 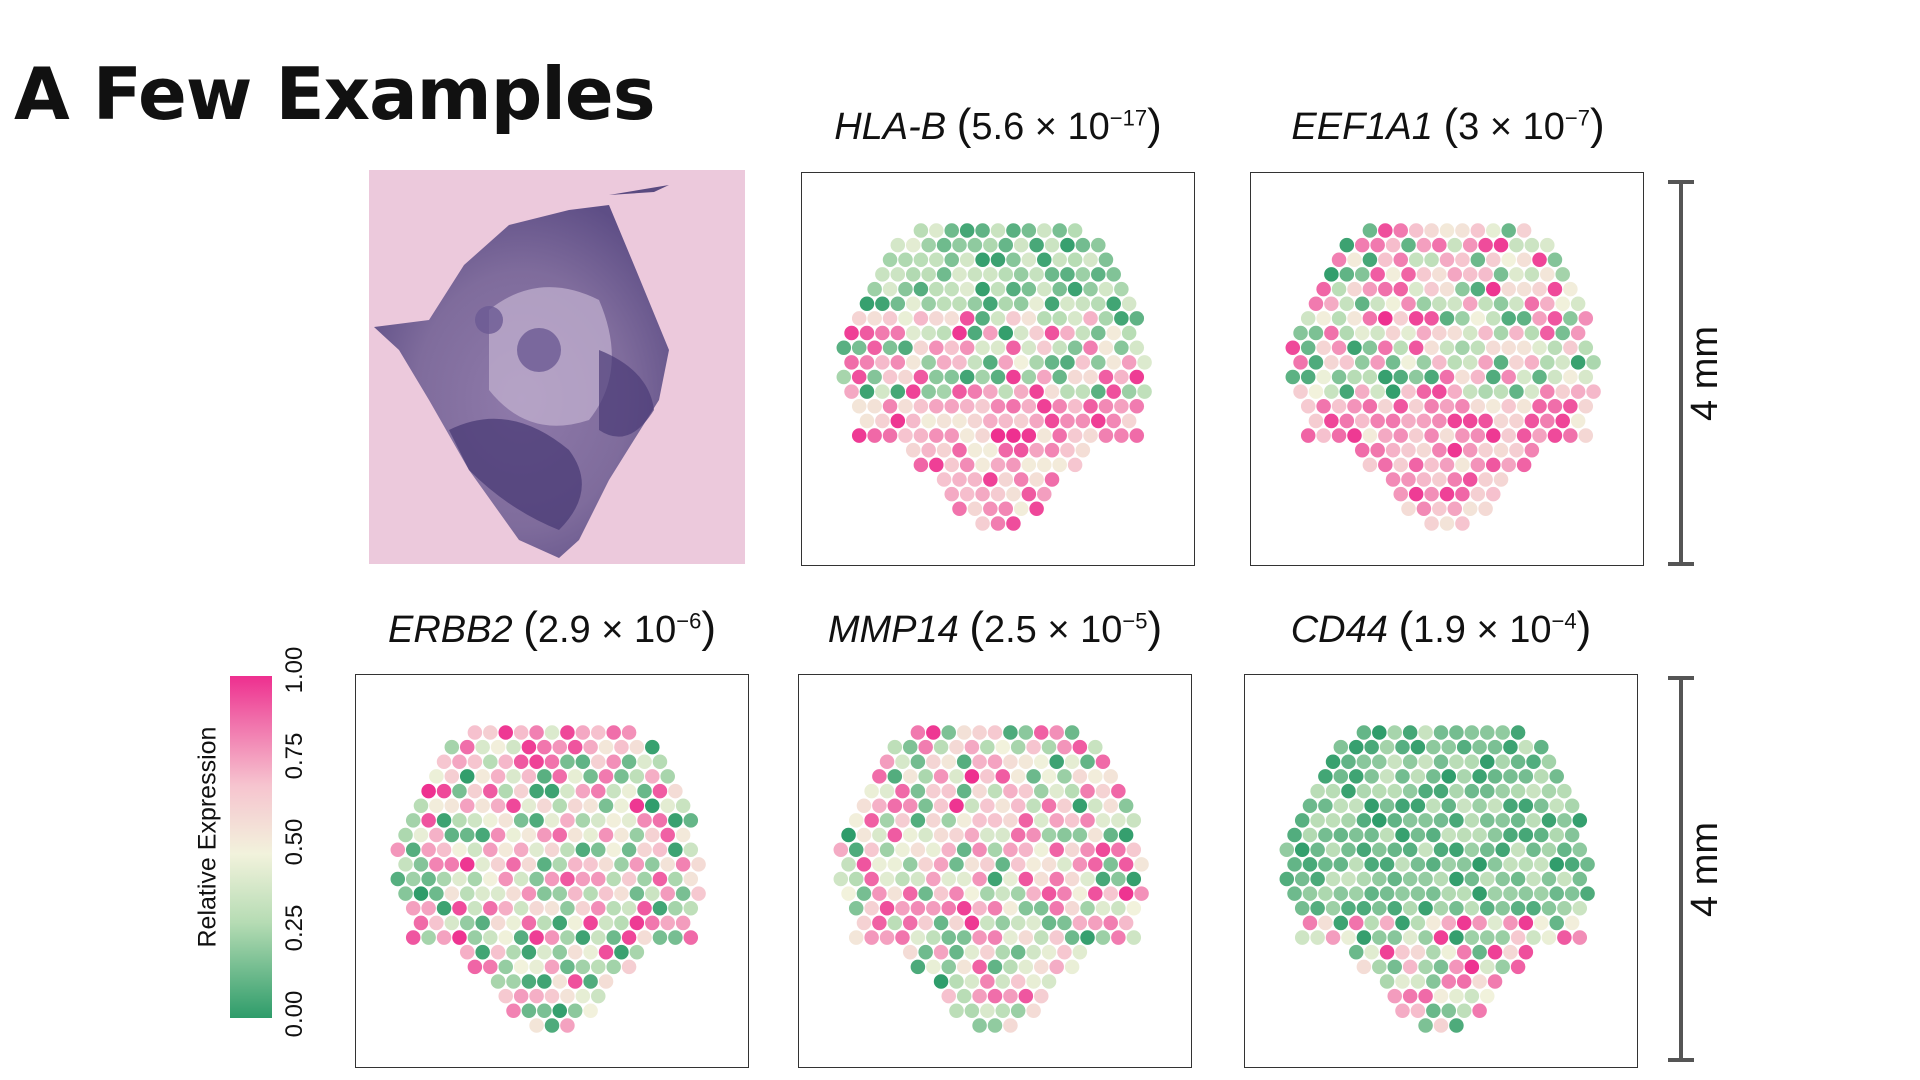 I want to click on spot-plot-mmp14, so click(x=995, y=871).